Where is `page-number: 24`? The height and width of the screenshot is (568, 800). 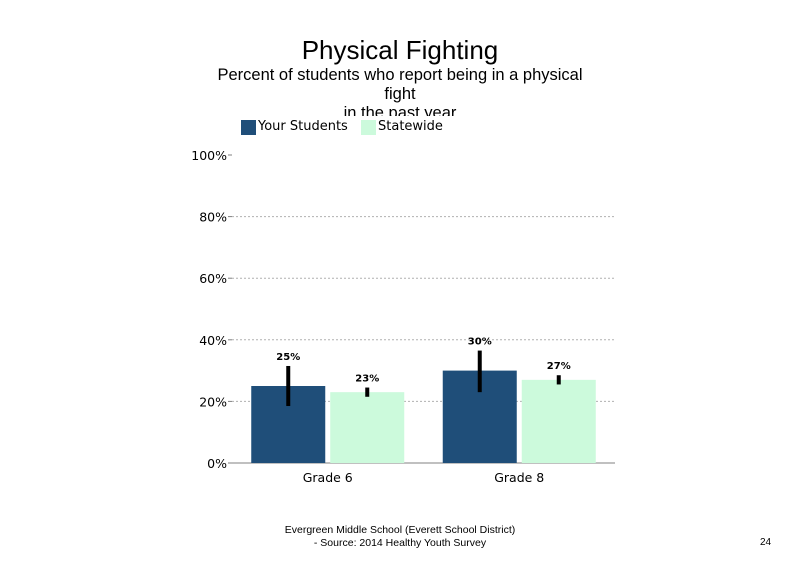 page-number: 24 is located at coordinates (766, 542).